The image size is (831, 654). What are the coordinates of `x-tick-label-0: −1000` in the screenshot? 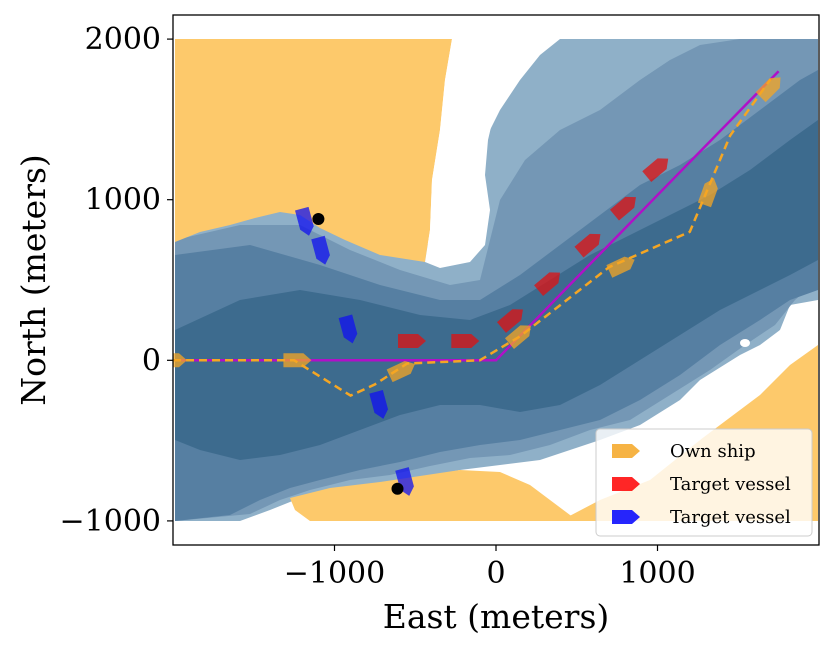 It's located at (334, 573).